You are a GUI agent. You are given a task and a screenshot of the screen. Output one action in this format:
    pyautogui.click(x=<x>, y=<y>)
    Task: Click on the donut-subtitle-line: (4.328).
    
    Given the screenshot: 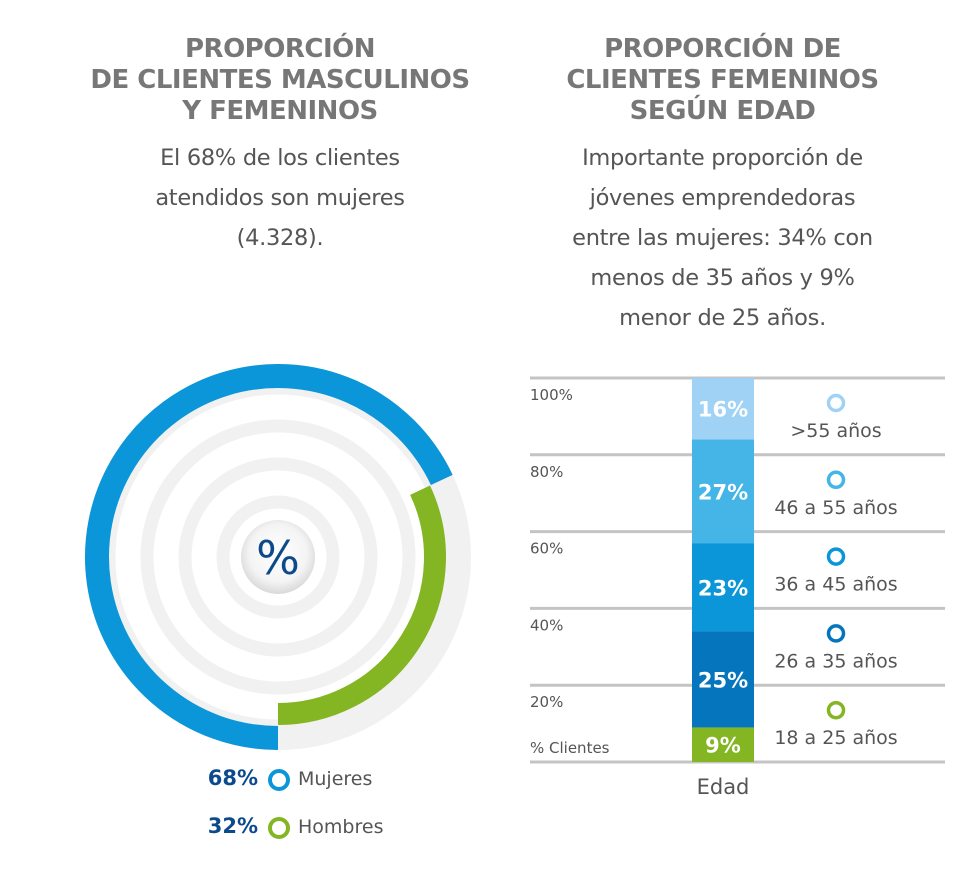 What is the action you would take?
    pyautogui.click(x=280, y=238)
    